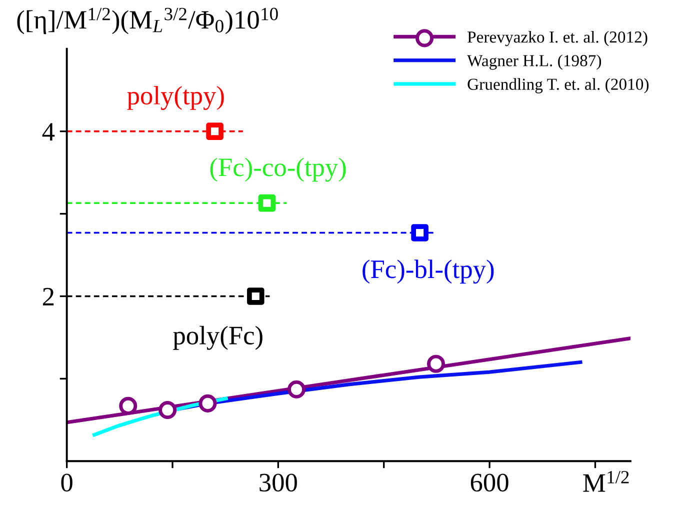 This screenshot has width=675, height=509. I want to click on x-tick-label: 600, so click(489, 483).